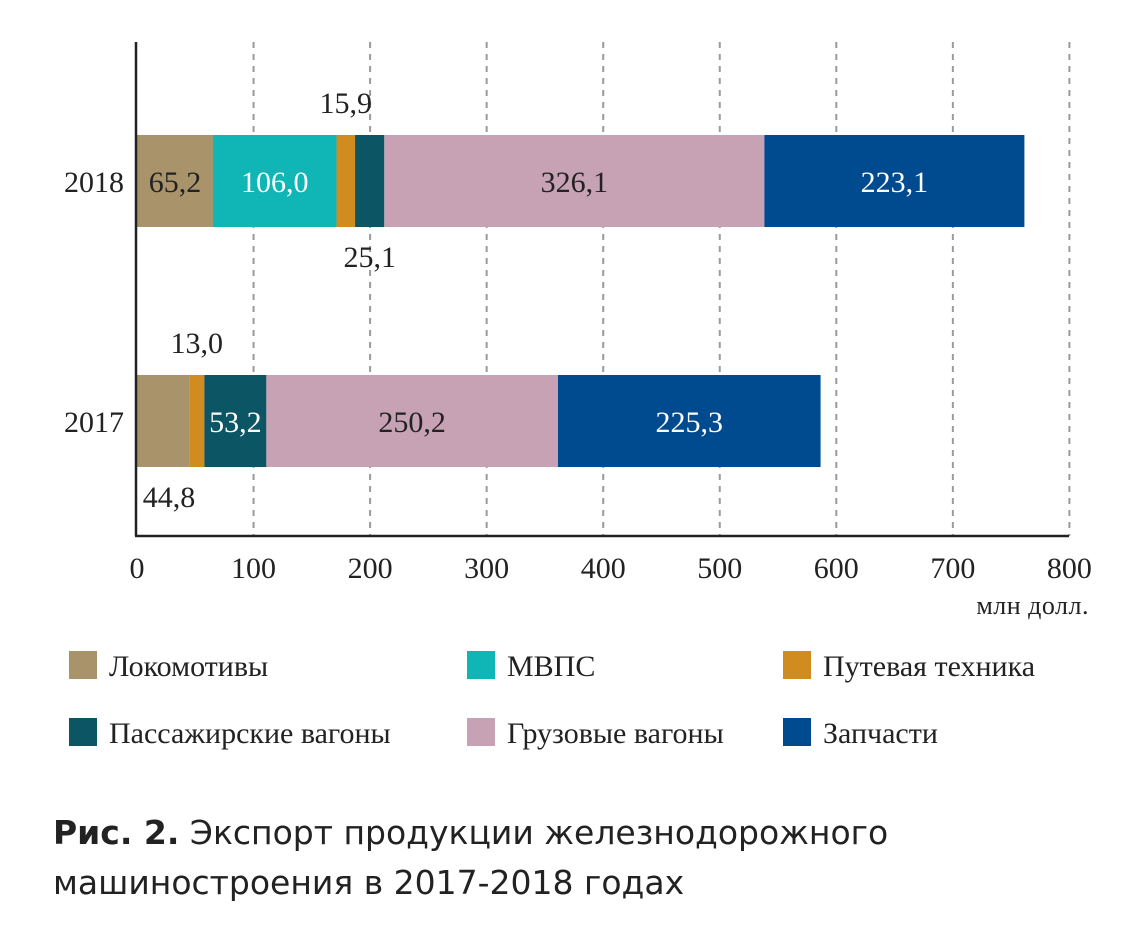 The width and height of the screenshot is (1144, 930). What do you see at coordinates (137, 568) in the screenshot?
I see `x-tick-0: 0` at bounding box center [137, 568].